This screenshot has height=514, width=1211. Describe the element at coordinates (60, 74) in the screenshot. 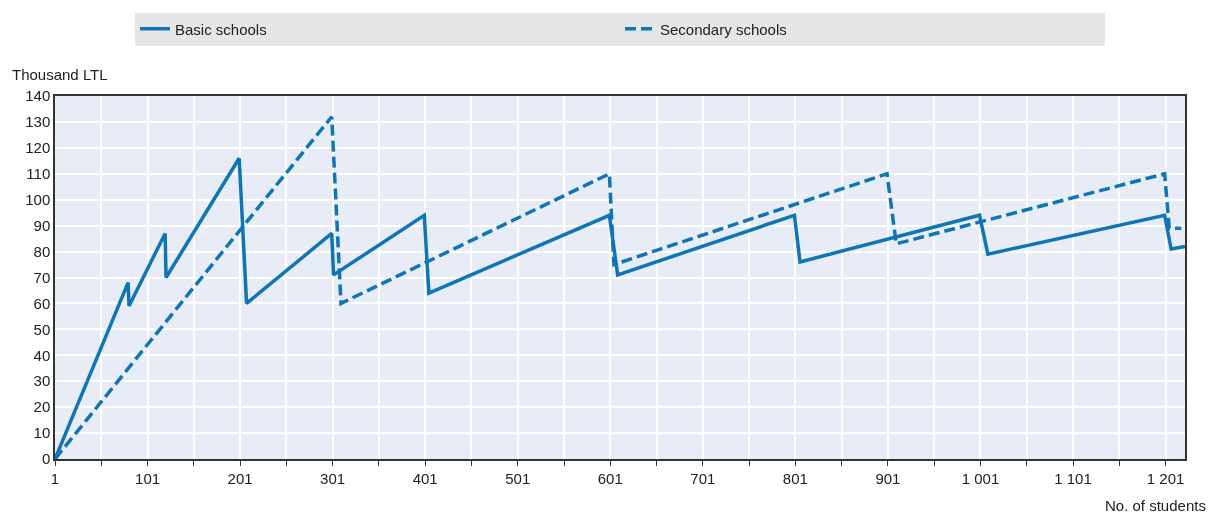

I see `y-axis-title: Thousand LTL` at that location.